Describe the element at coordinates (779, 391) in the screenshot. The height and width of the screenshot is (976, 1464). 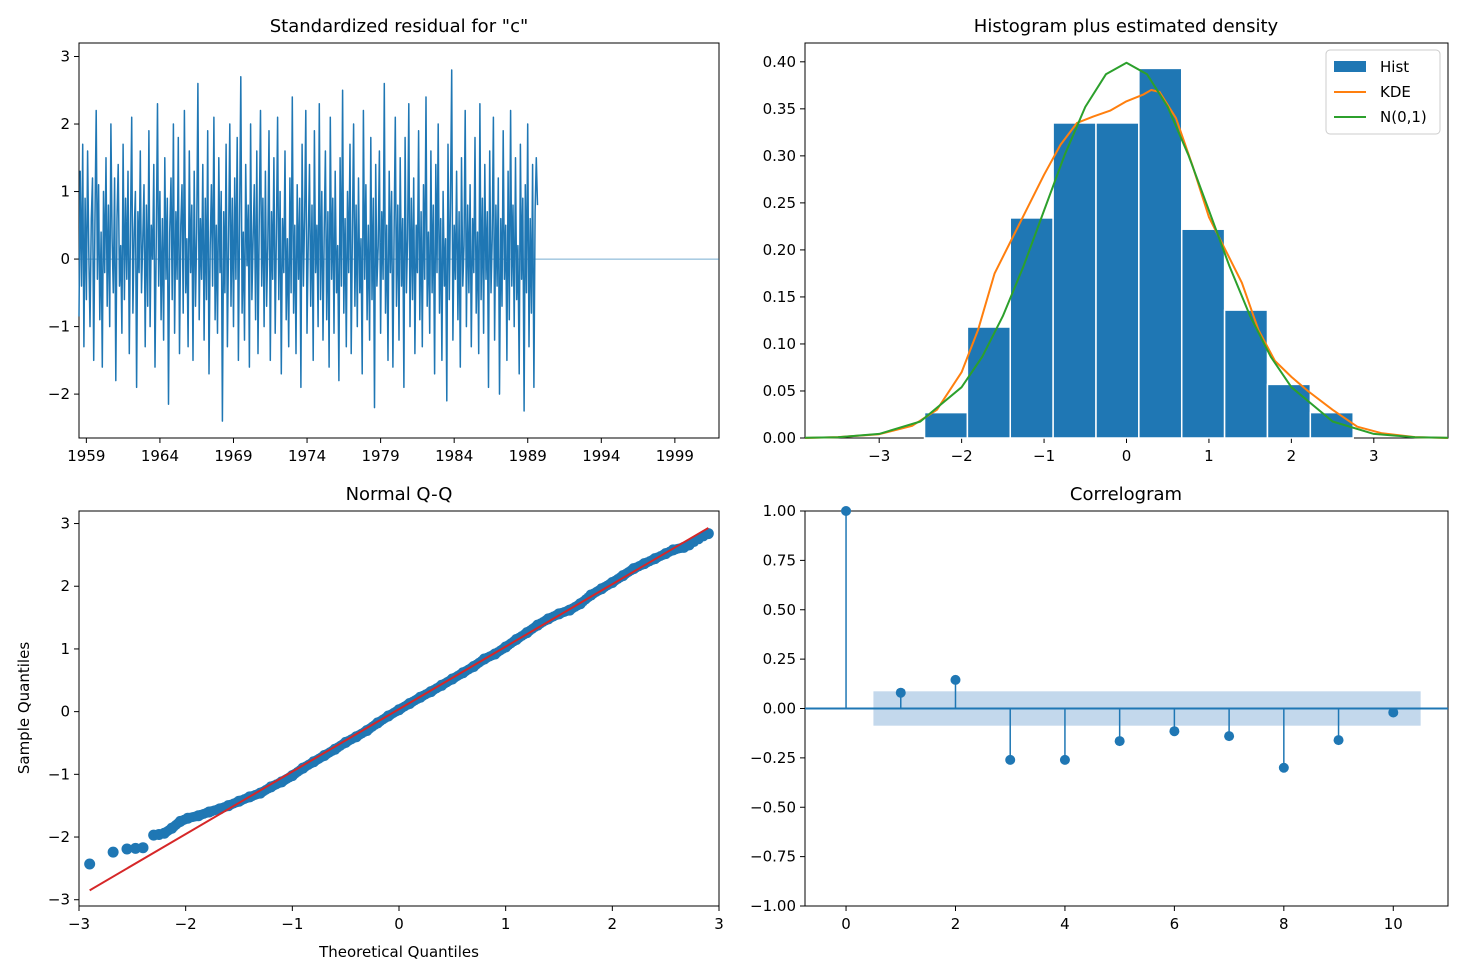
I see `y-tick-label: 0.05` at that location.